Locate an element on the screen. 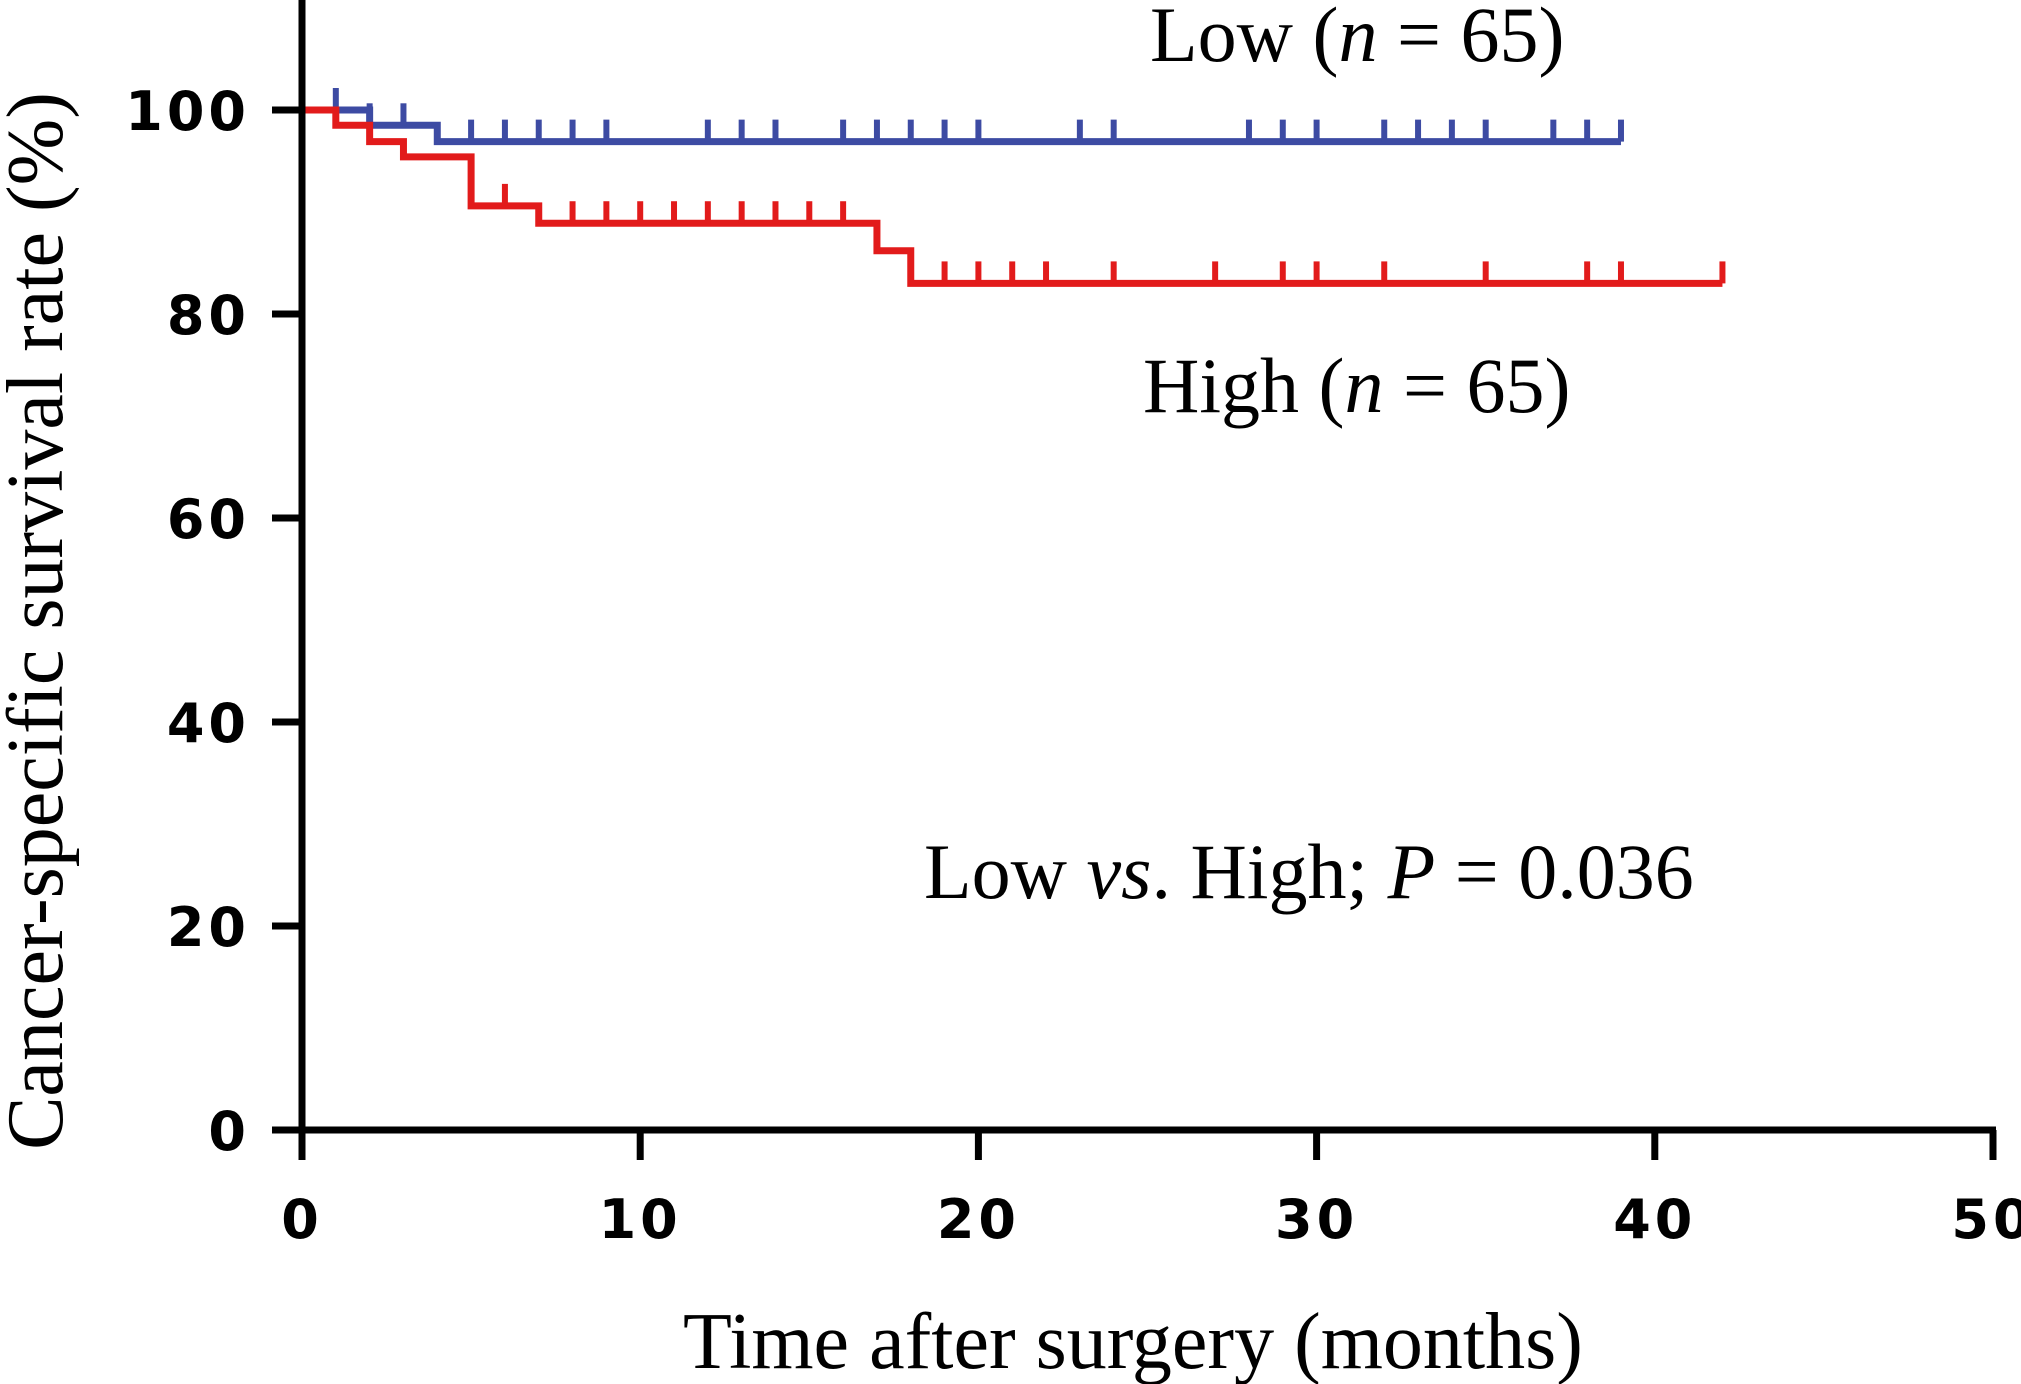  x-tick-label: 20 is located at coordinates (978, 1219).